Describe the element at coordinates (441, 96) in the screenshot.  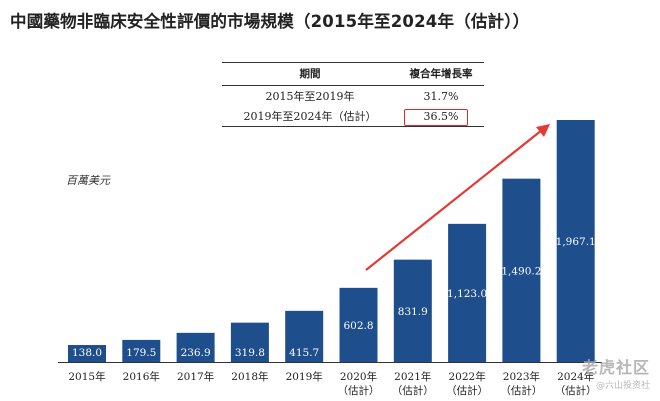
I see `cagr-rate: 31.7%` at that location.